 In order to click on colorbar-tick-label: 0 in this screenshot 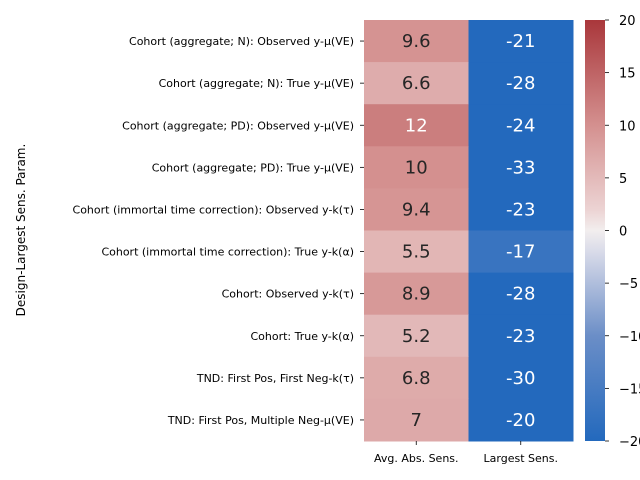, I will do `click(623, 232)`.